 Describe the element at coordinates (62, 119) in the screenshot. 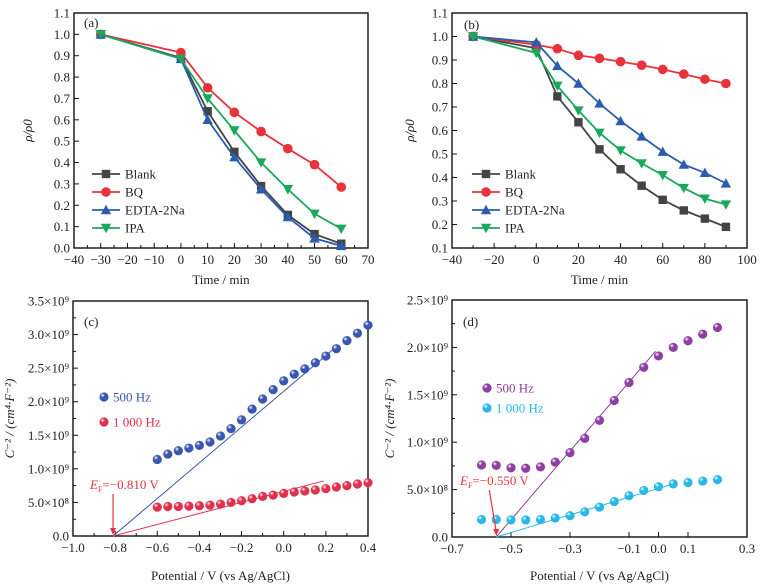

I see `y-tick-label: 0.6` at that location.